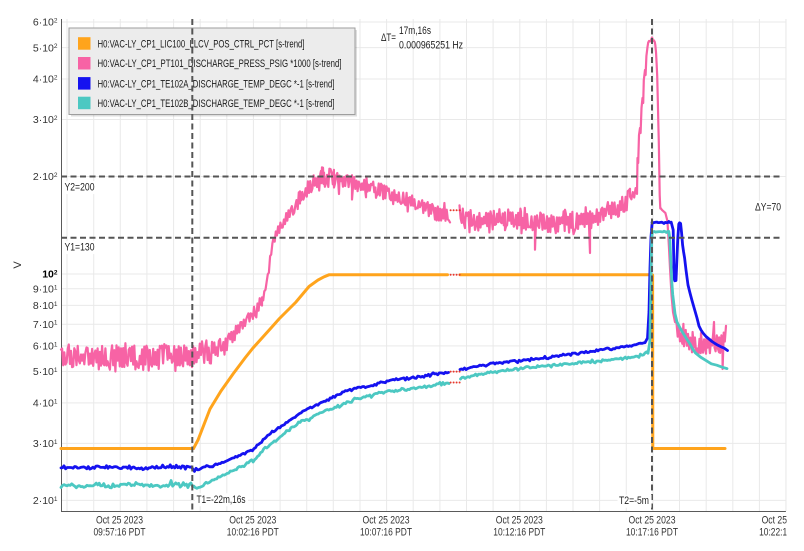 This screenshot has width=804, height=551. What do you see at coordinates (45, 347) in the screenshot?
I see `svg-text: 6·101` at bounding box center [45, 347].